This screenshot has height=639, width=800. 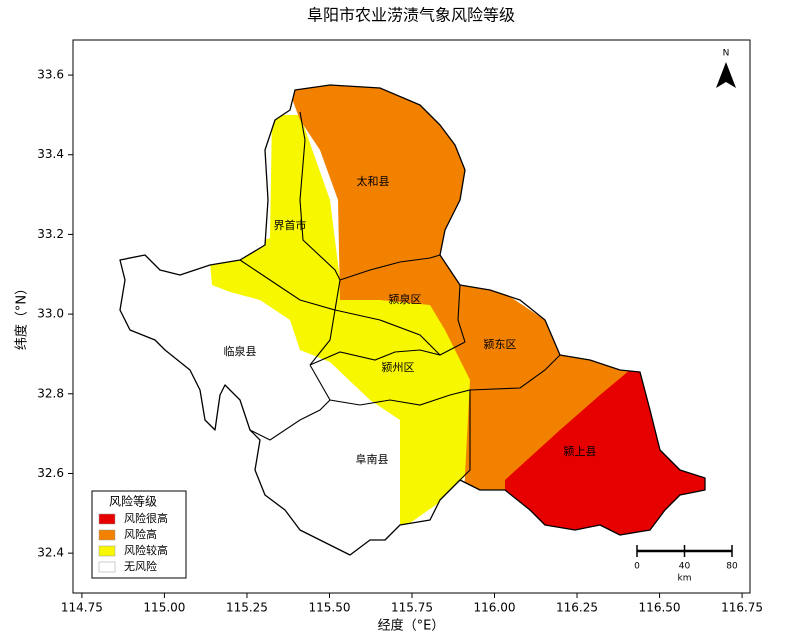 I want to click on x-tick-label: 116.25, so click(x=577, y=608).